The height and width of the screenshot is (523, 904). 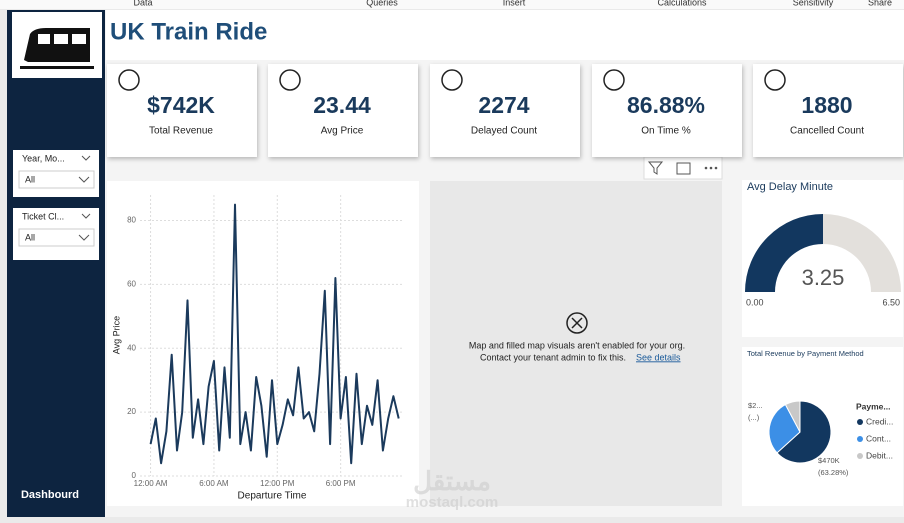 I want to click on y-tick-label: 60, so click(x=131, y=284).